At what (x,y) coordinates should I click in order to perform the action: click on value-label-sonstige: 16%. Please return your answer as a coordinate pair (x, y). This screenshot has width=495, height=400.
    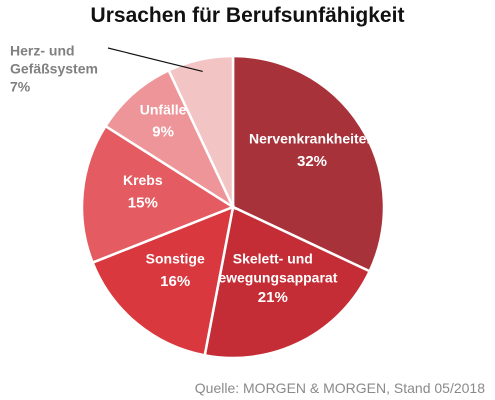
    Looking at the image, I should click on (175, 281).